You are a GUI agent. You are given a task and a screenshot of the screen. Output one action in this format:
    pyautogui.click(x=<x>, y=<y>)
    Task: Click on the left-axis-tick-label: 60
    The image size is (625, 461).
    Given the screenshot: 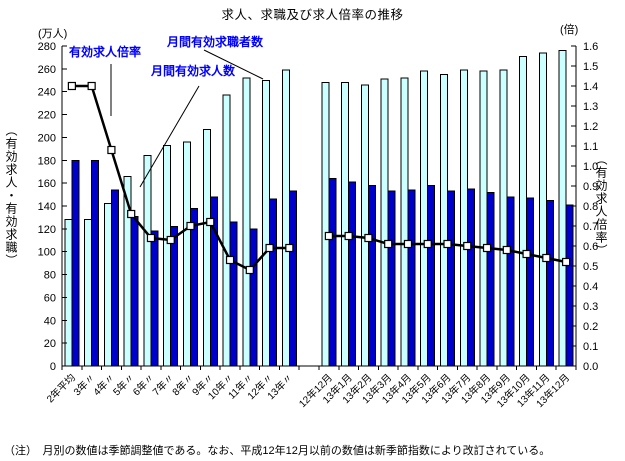 What is the action you would take?
    pyautogui.click(x=50, y=298)
    